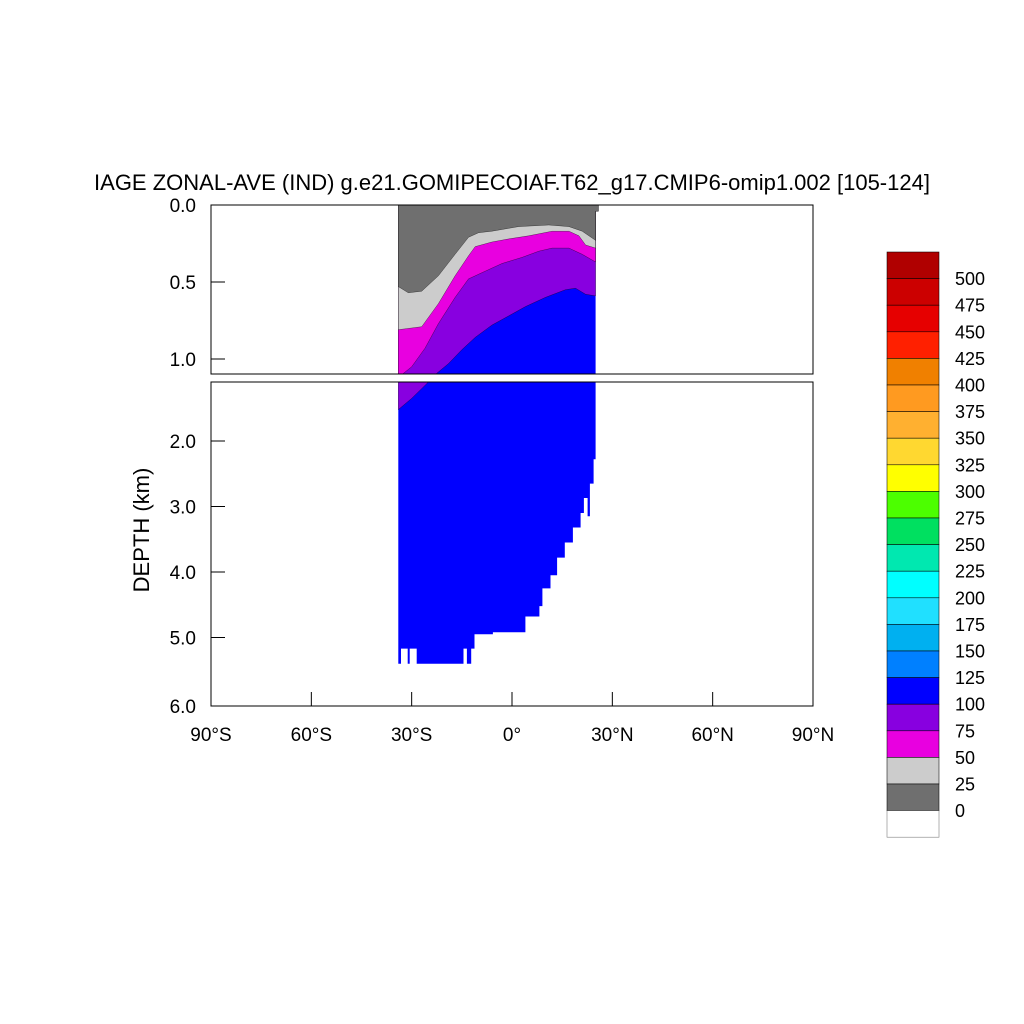 This screenshot has width=1024, height=1024. I want to click on y-tick-label: 3.0, so click(183, 508).